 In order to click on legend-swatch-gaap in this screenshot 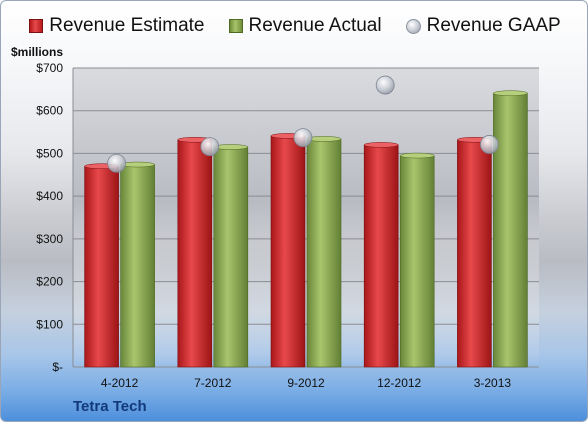, I will do `click(413, 26)`.